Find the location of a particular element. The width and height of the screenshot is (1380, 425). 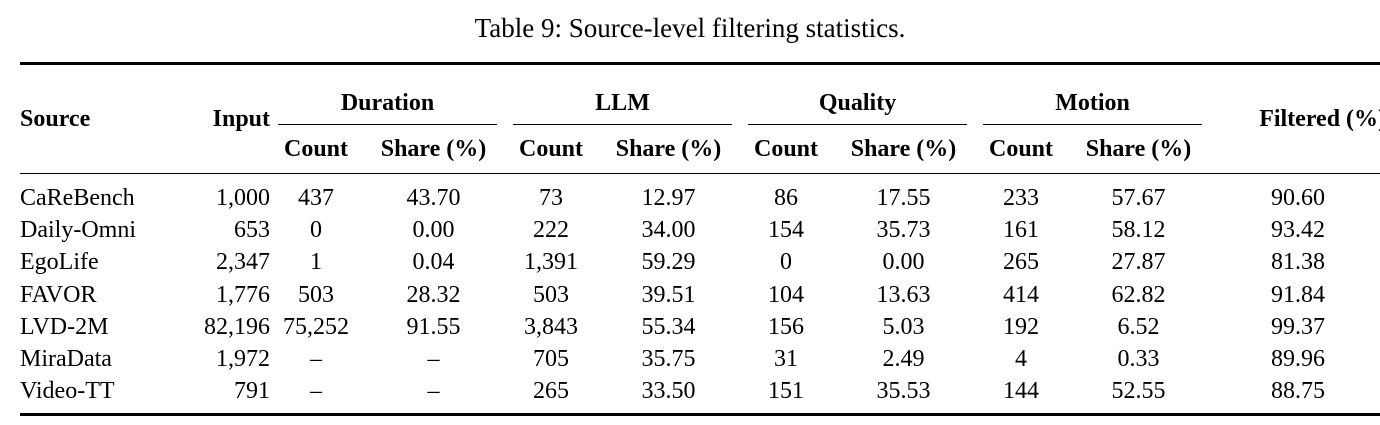

header-llm-label: LLM is located at coordinates (622, 103).